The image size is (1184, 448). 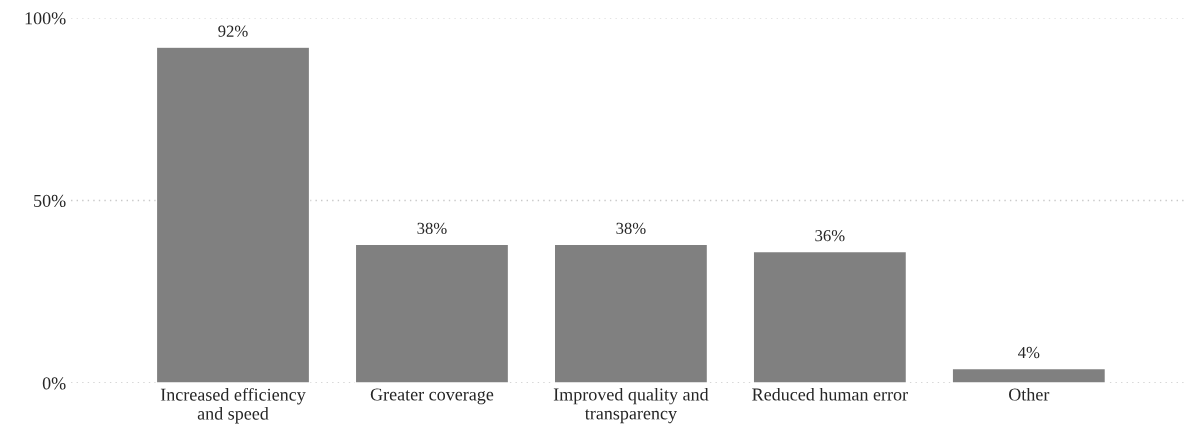 I want to click on y-tick-label: 100%, so click(x=45, y=18).